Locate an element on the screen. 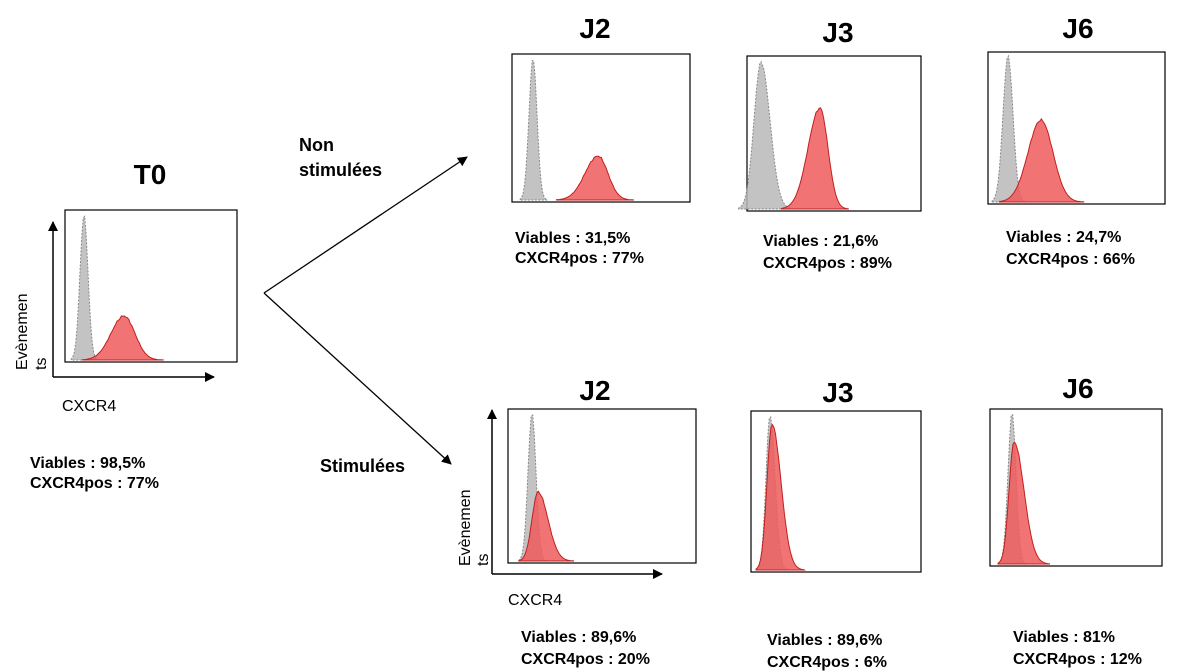  ns-j3-isotype-histogram is located at coordinates (766, 135).